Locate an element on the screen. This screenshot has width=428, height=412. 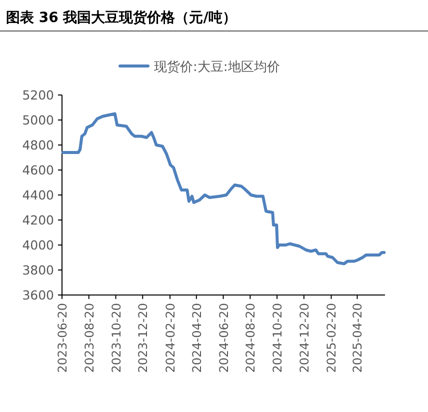
legend: 现货价:大豆:地区均价 is located at coordinates (199, 67).